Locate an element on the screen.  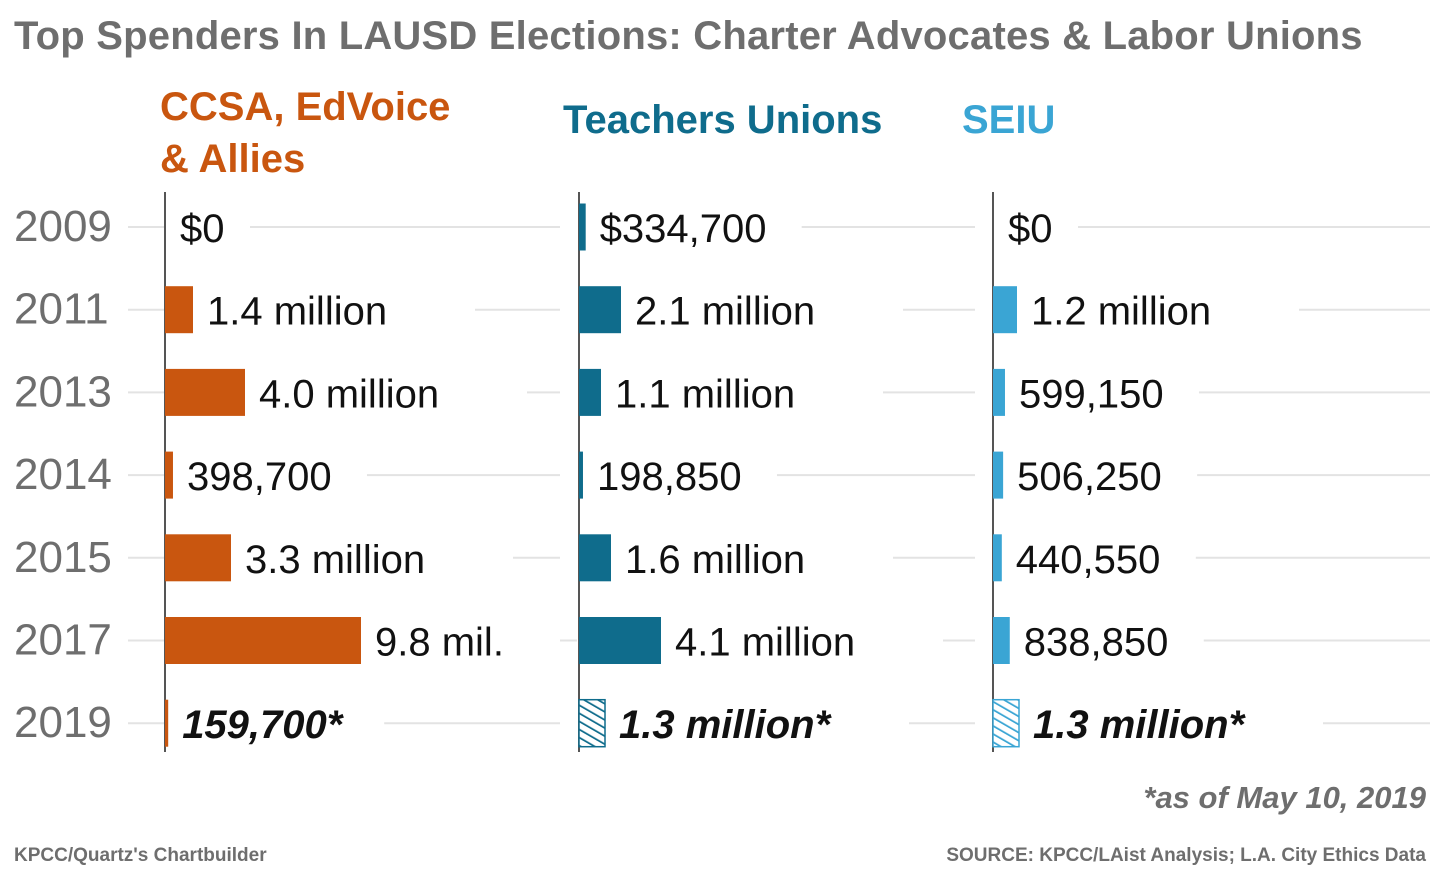
data-label: 9.8 mil. is located at coordinates (439, 643).